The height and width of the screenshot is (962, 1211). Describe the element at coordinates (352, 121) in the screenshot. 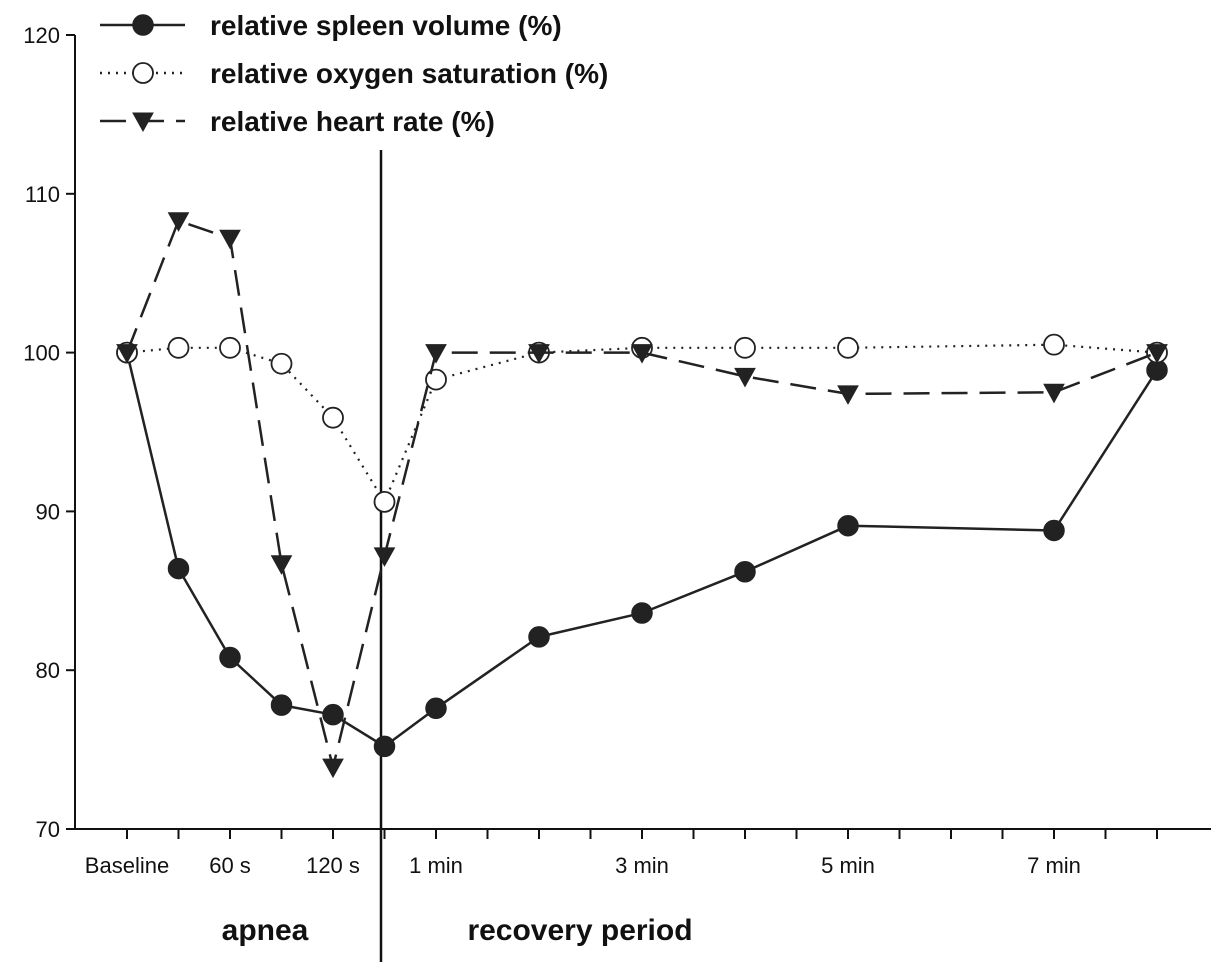

I see `legend-label: relative heart rate (%)` at that location.